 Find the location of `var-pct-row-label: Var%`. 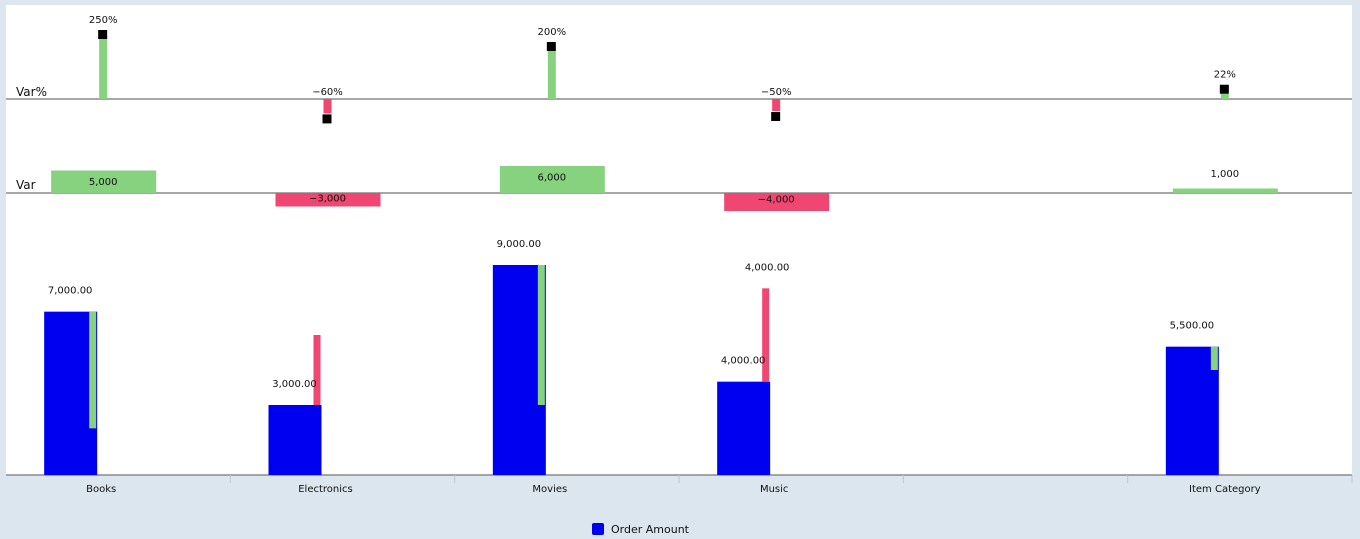

var-pct-row-label: Var% is located at coordinates (31, 92).